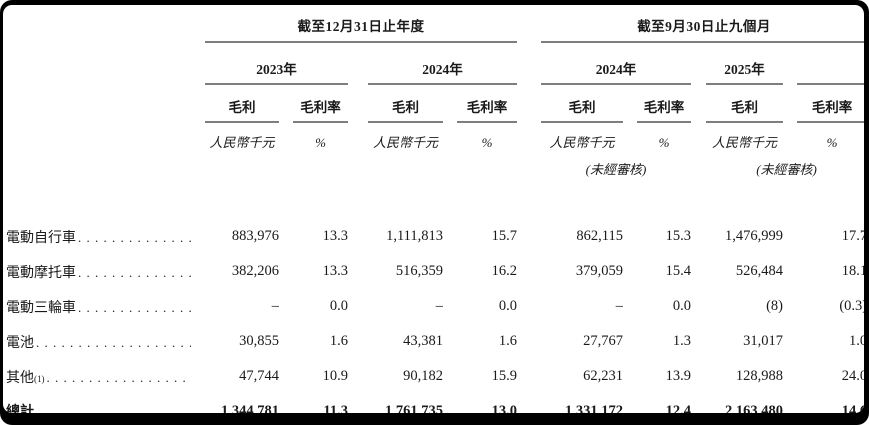 The height and width of the screenshot is (425, 869). I want to click on table-row-electric-tricycles: 電動三輪車 – 0.0 – 0.0 – 0.0 (8) (0.3), so click(435, 306).